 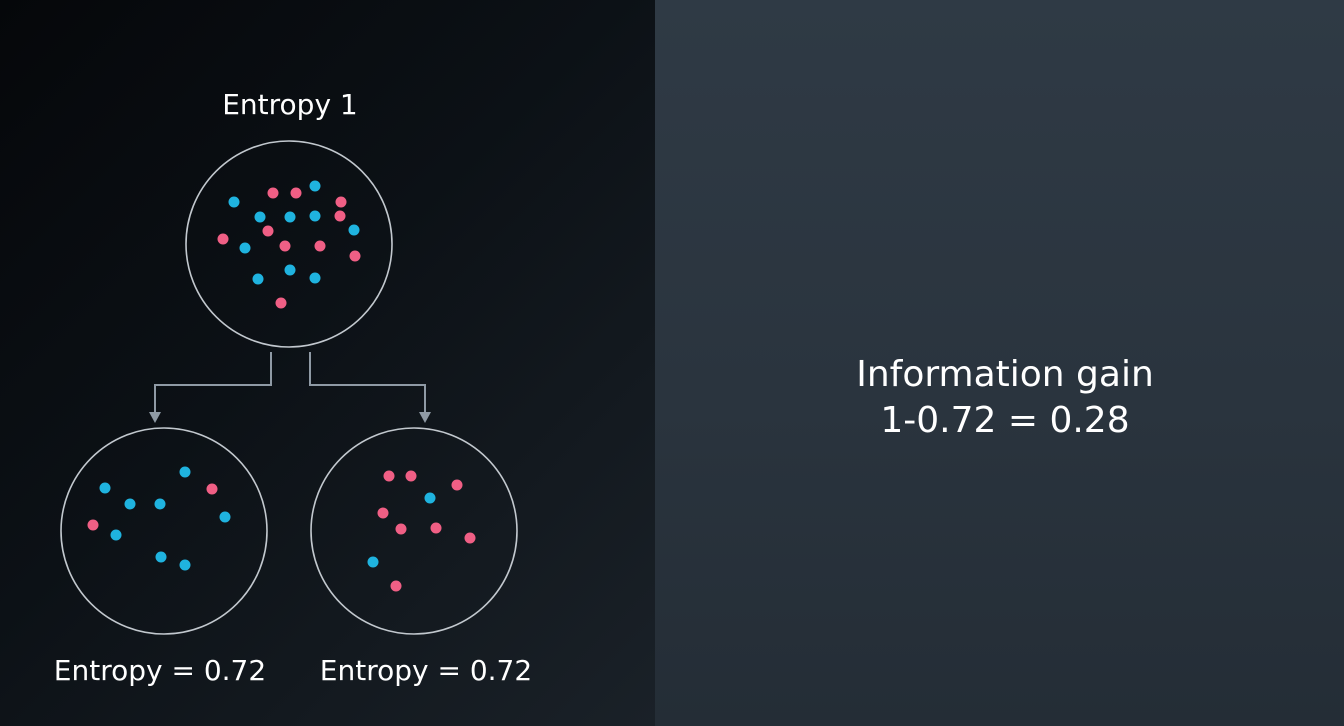 I want to click on root-node-points, so click(x=289, y=244).